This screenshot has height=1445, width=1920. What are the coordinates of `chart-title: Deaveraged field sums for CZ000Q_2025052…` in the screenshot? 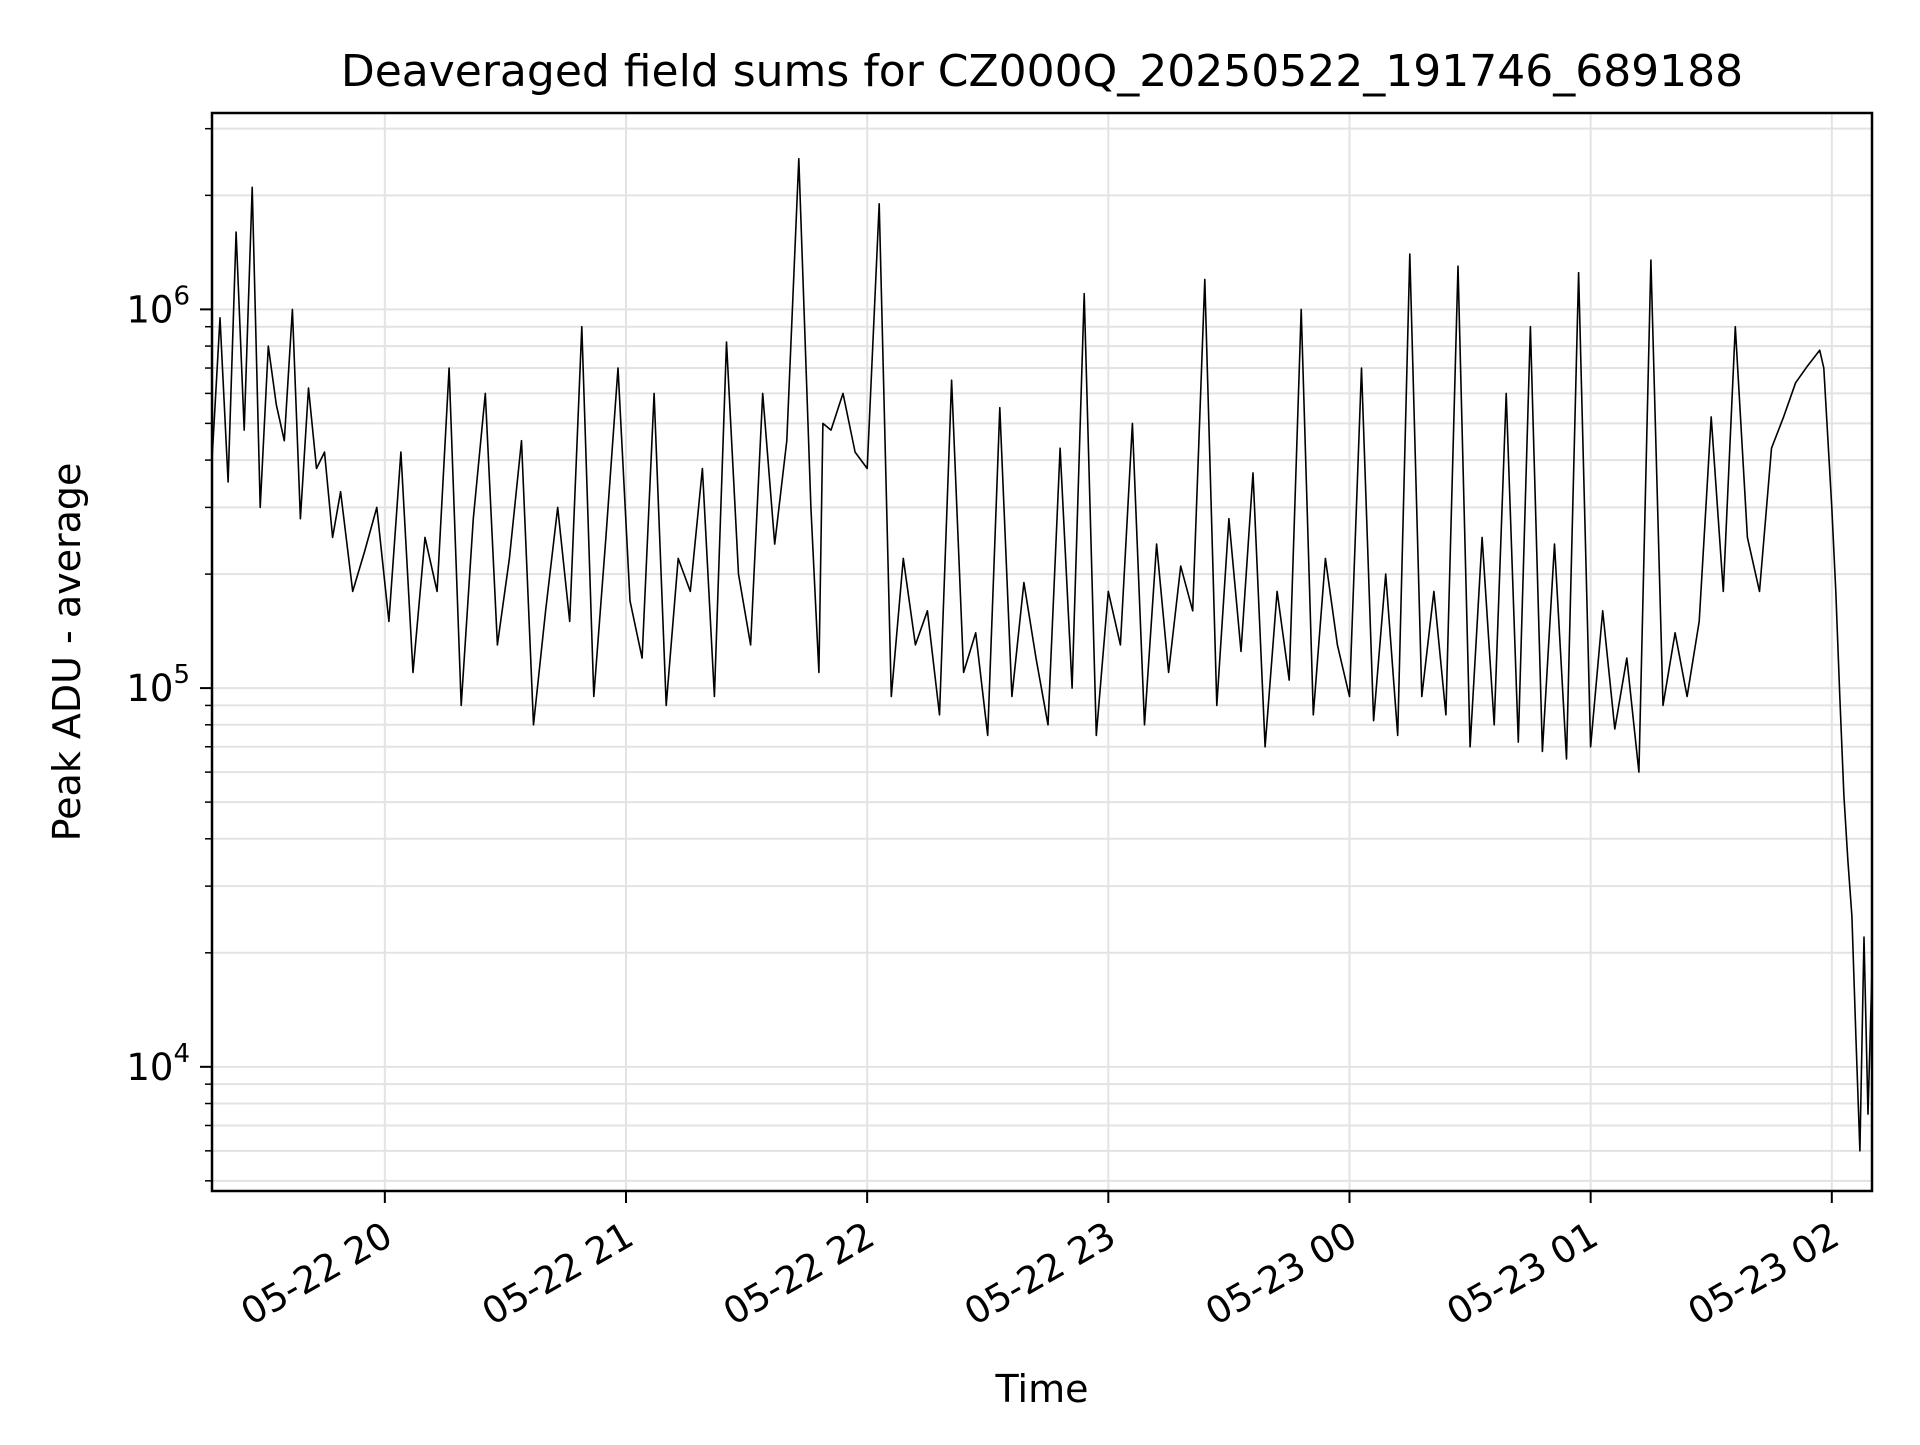 It's located at (1042, 71).